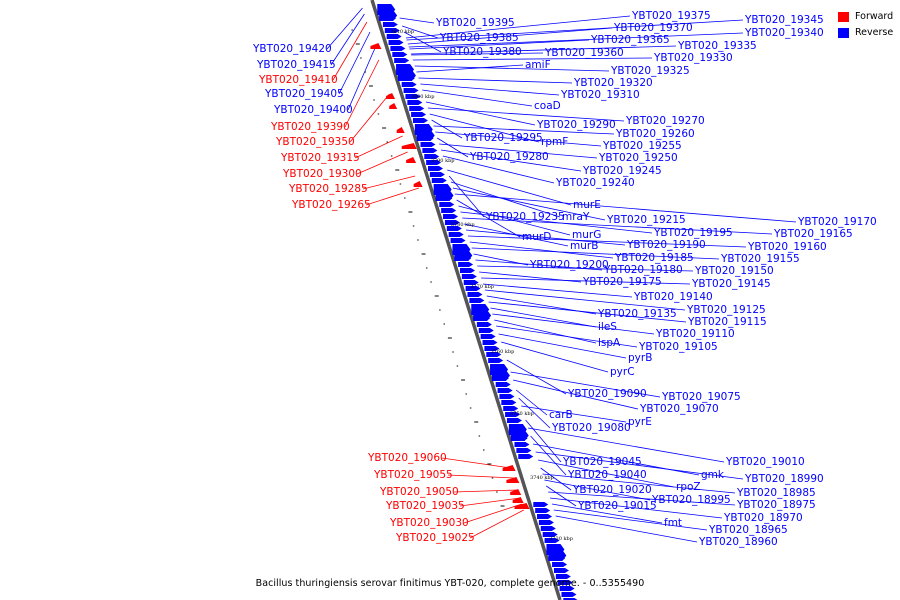 The height and width of the screenshot is (600, 900). I want to click on reverse-gene-label: YBT020_19280, so click(509, 157).